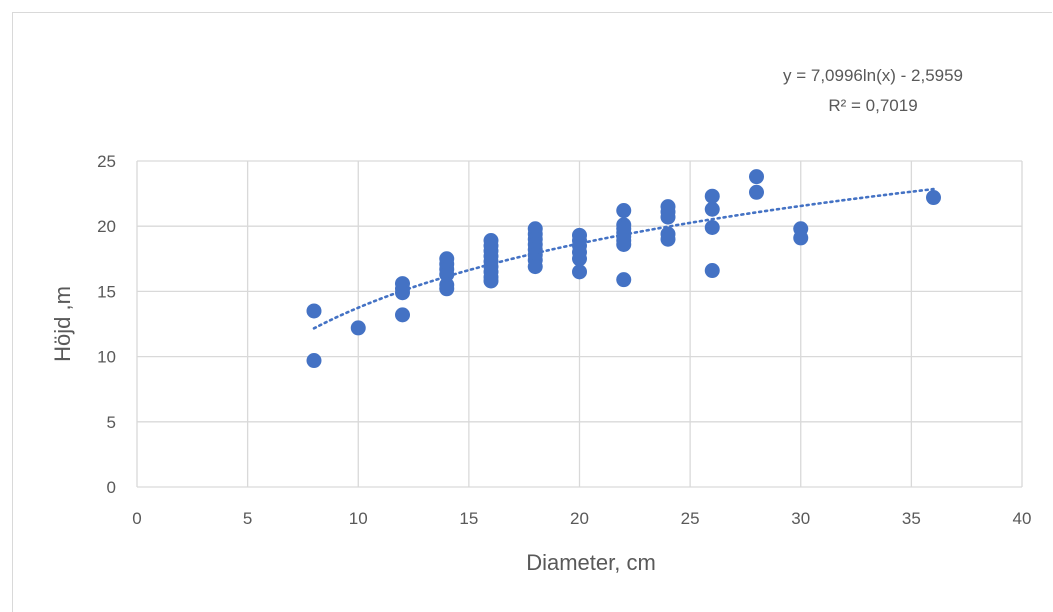 The height and width of the screenshot is (612, 1053). I want to click on x-tick-label: 40, so click(1022, 518).